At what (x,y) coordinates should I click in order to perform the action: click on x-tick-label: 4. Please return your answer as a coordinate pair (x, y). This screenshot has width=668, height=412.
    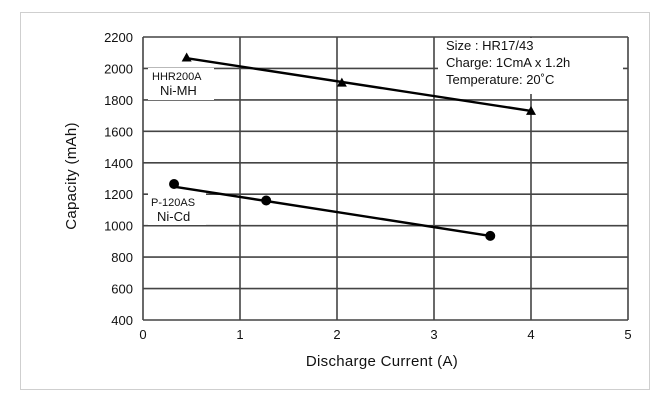
    Looking at the image, I should click on (530, 334).